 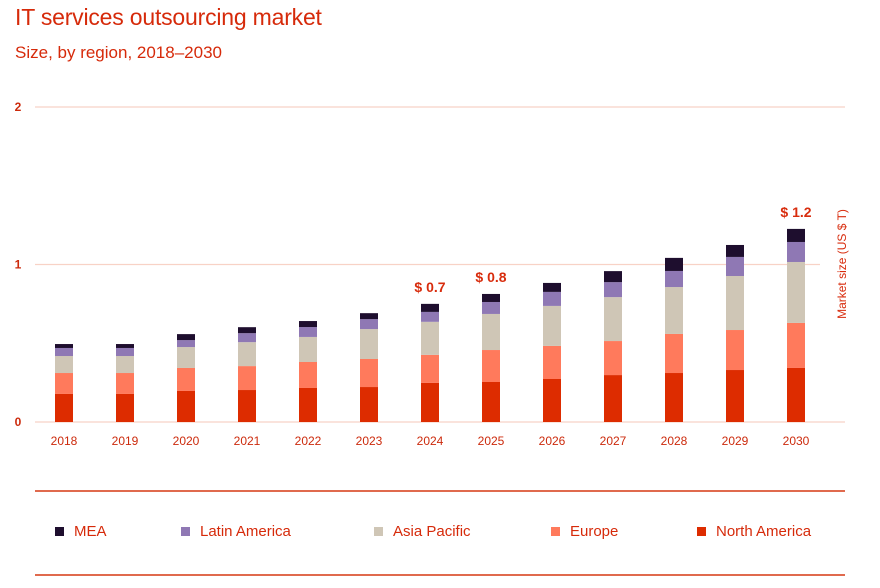 What do you see at coordinates (308, 441) in the screenshot?
I see `x-tick-label: 2022` at bounding box center [308, 441].